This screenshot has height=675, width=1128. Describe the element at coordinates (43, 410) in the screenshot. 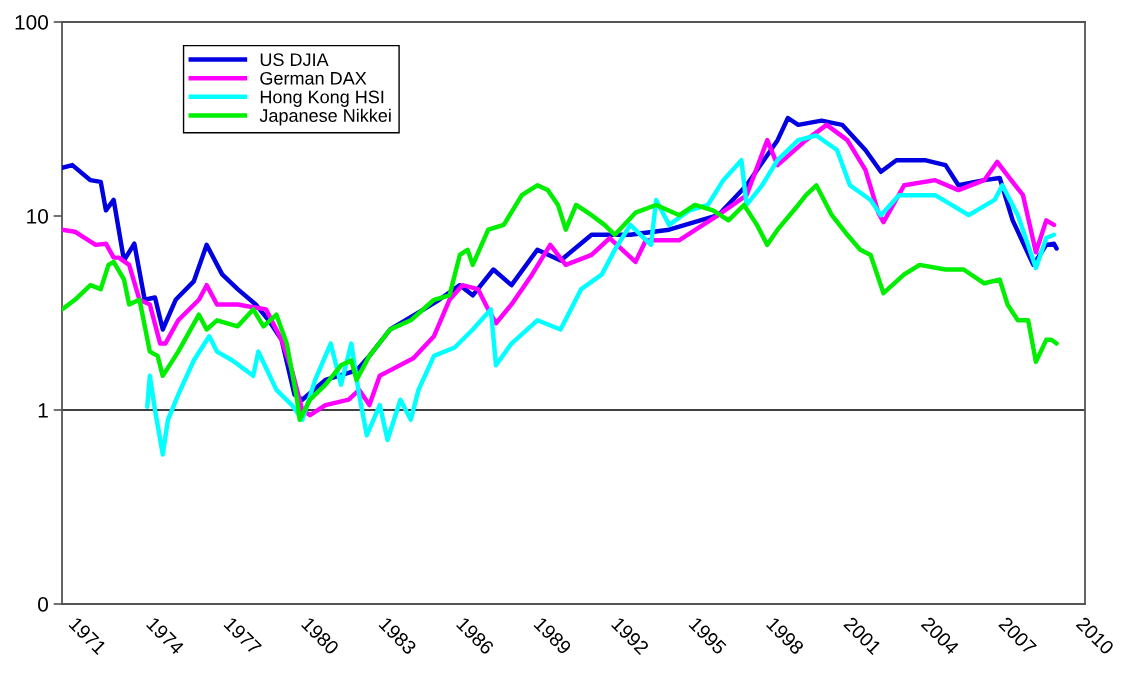

I see `y-tick-label: 1` at that location.